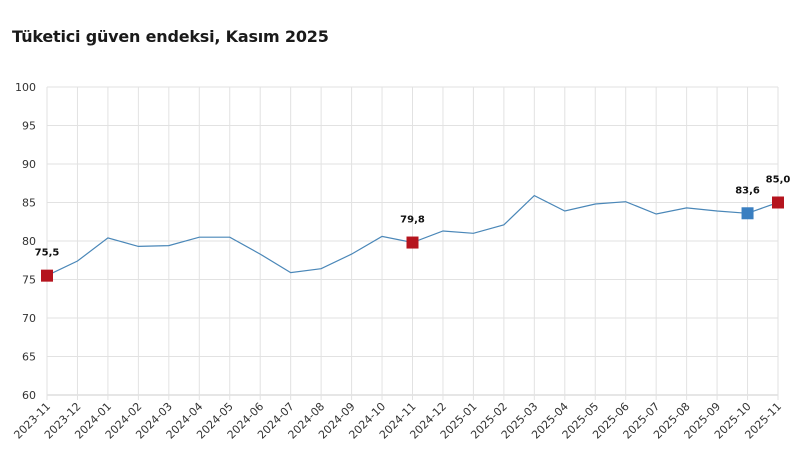 The width and height of the screenshot is (796, 474). Describe the element at coordinates (29, 164) in the screenshot. I see `y-tick-label: 90` at that location.